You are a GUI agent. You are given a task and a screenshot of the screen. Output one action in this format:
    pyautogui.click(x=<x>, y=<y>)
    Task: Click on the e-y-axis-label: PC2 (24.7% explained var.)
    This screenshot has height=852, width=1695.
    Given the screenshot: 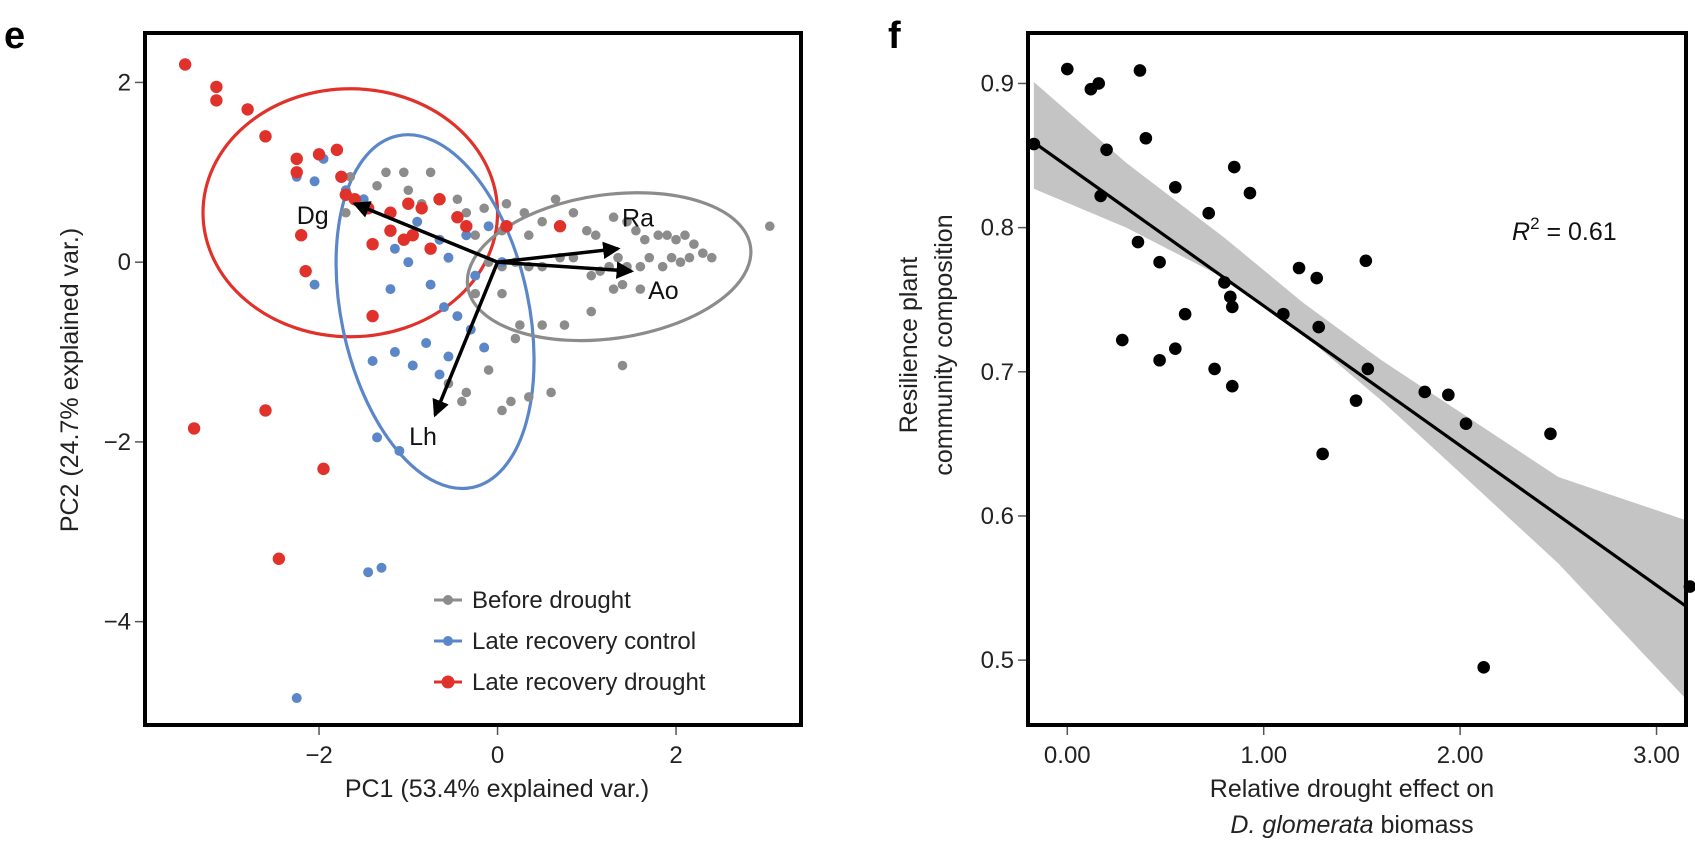 What is the action you would take?
    pyautogui.click(x=70, y=380)
    